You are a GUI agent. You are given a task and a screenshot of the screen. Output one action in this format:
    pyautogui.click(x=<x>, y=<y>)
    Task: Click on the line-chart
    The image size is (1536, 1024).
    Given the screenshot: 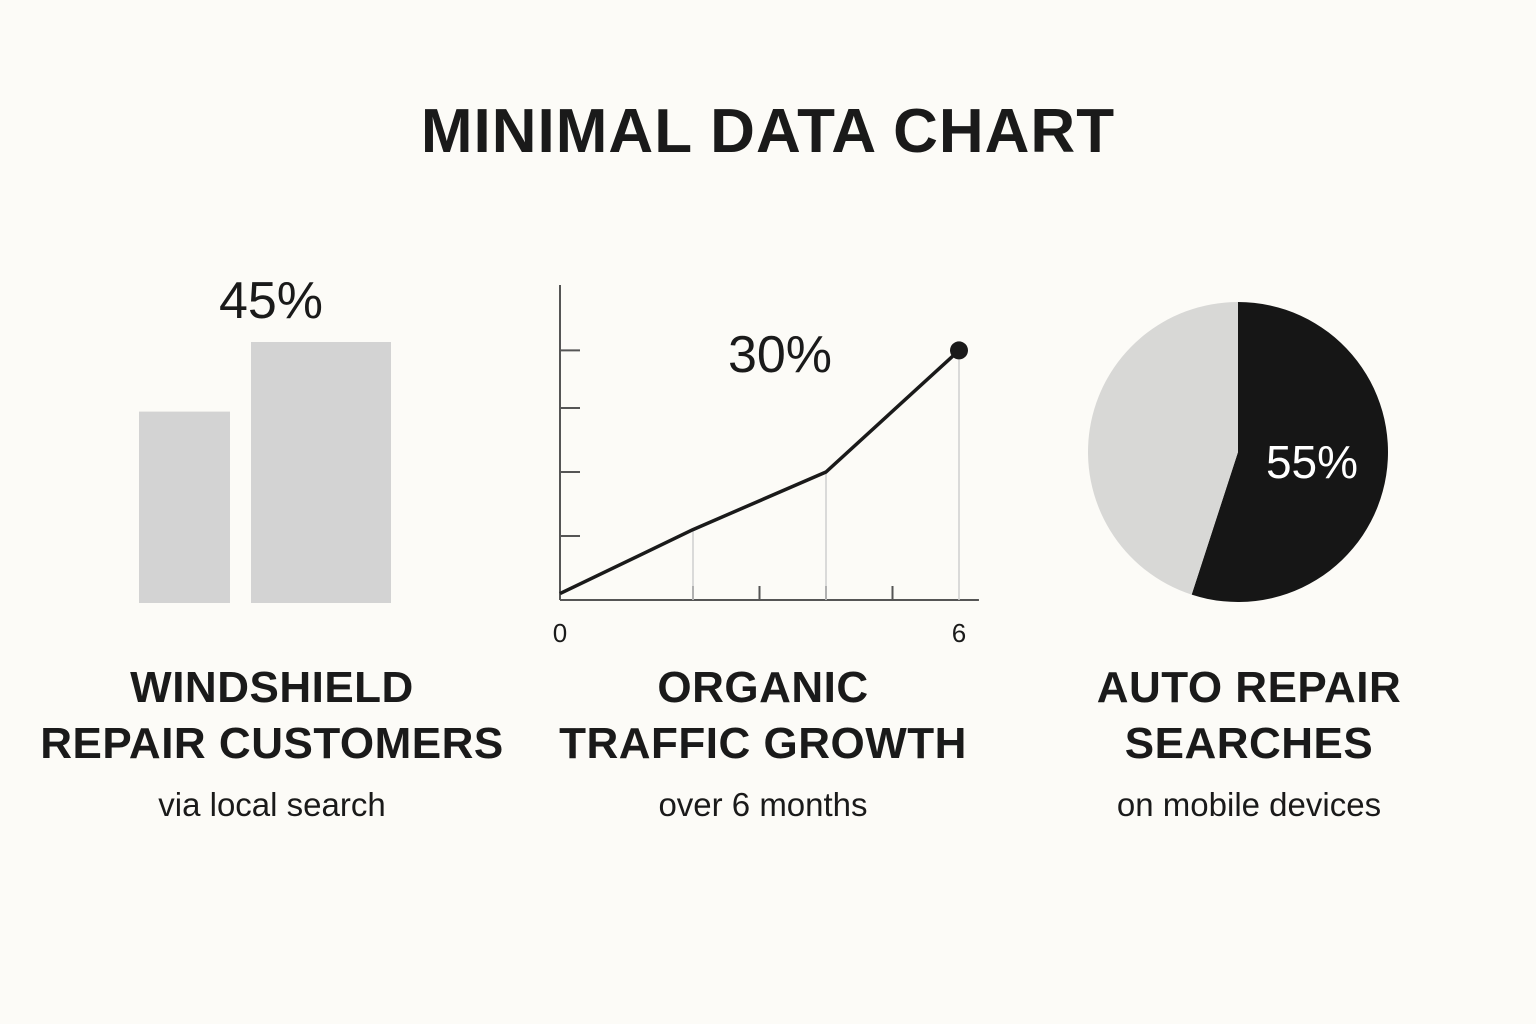 What is the action you would take?
    pyautogui.click(x=769, y=443)
    